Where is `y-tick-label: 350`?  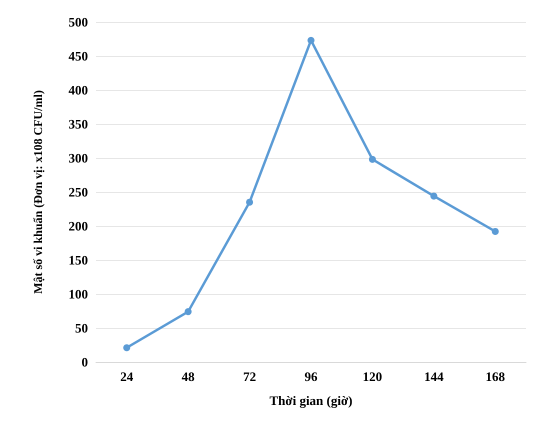 y-tick-label: 350 is located at coordinates (78, 124).